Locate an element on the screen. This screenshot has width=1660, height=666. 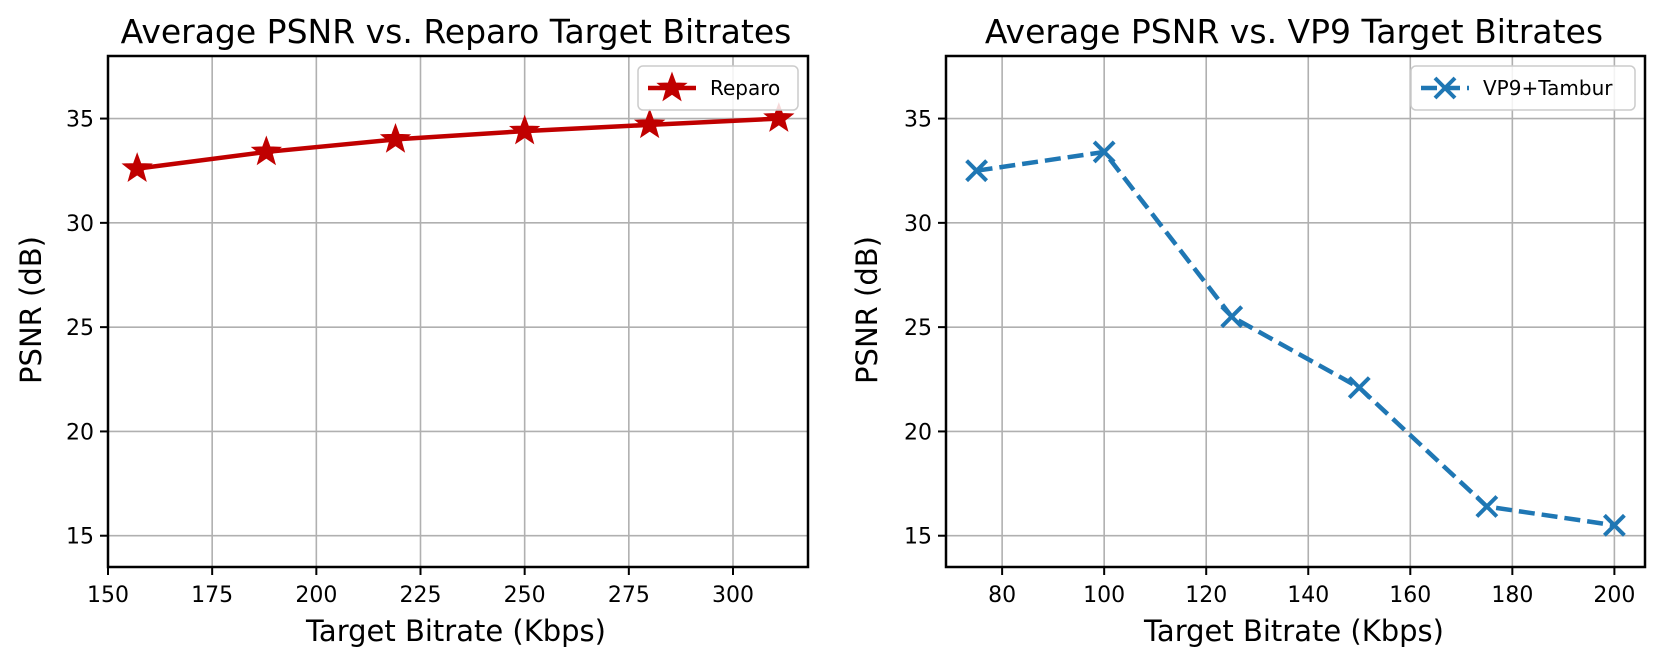
x-tick-label: 300 is located at coordinates (733, 595).